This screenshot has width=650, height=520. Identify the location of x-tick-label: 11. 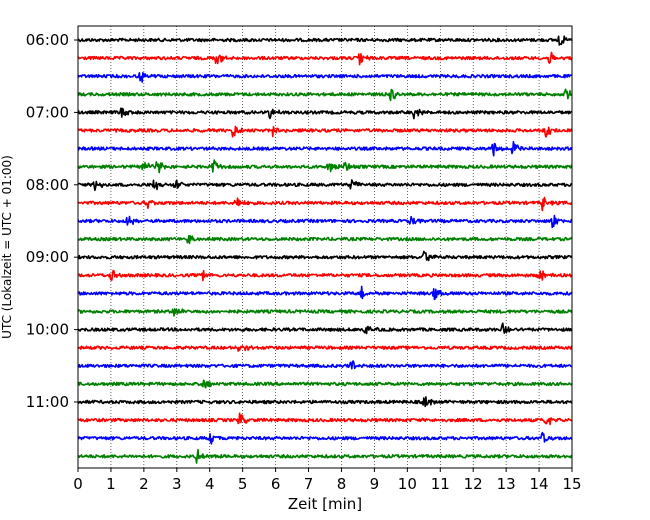
(440, 484).